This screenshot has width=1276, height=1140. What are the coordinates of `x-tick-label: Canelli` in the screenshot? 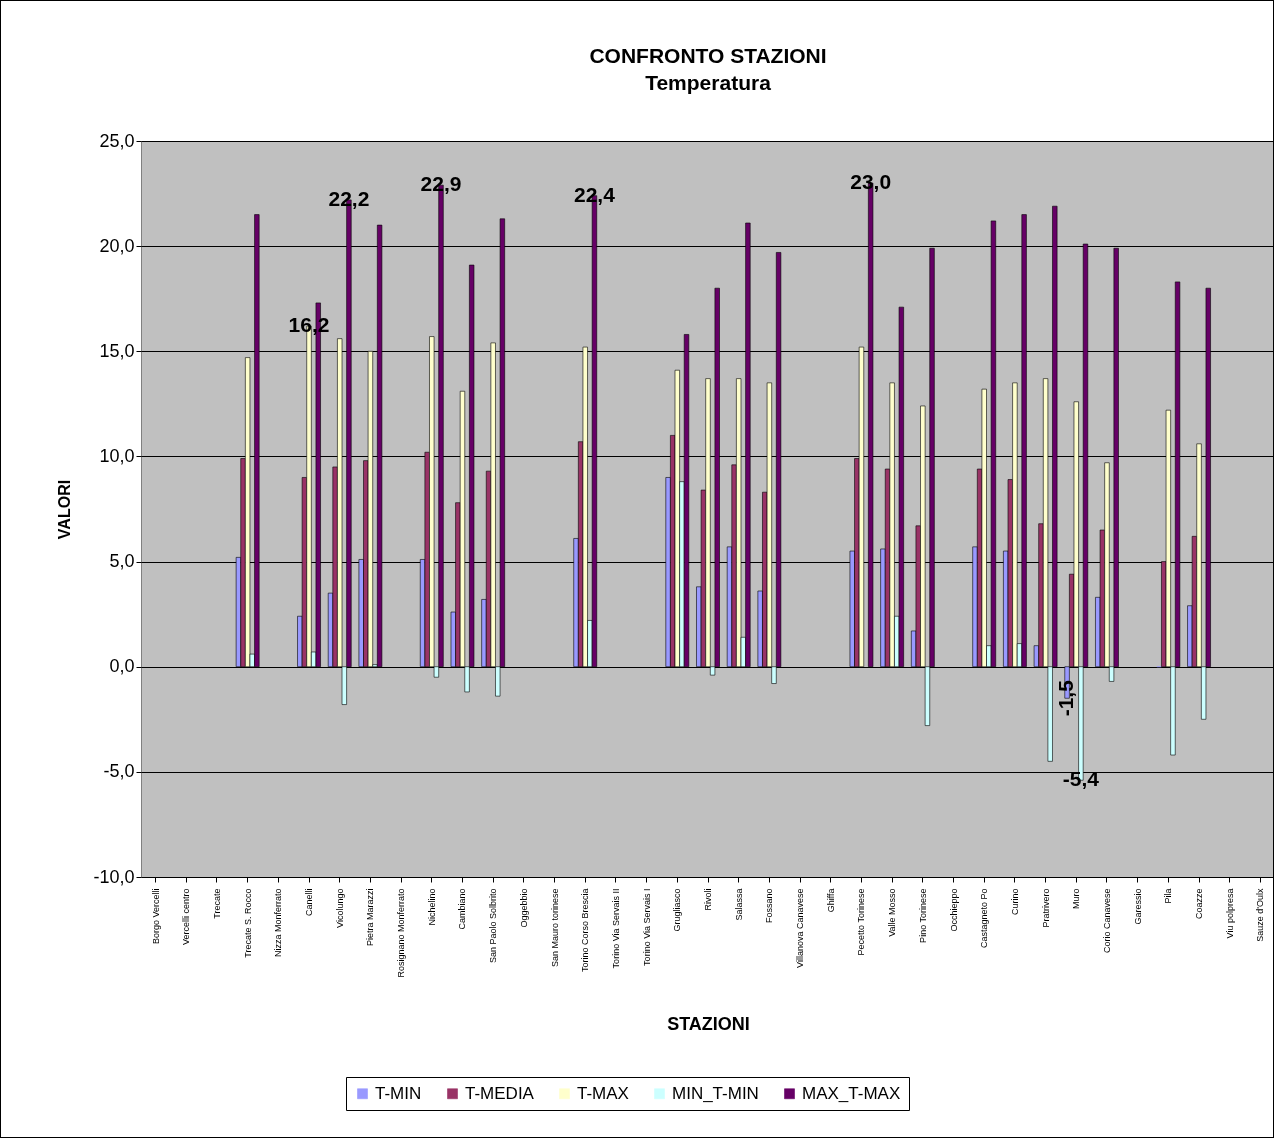 It's located at (309, 902).